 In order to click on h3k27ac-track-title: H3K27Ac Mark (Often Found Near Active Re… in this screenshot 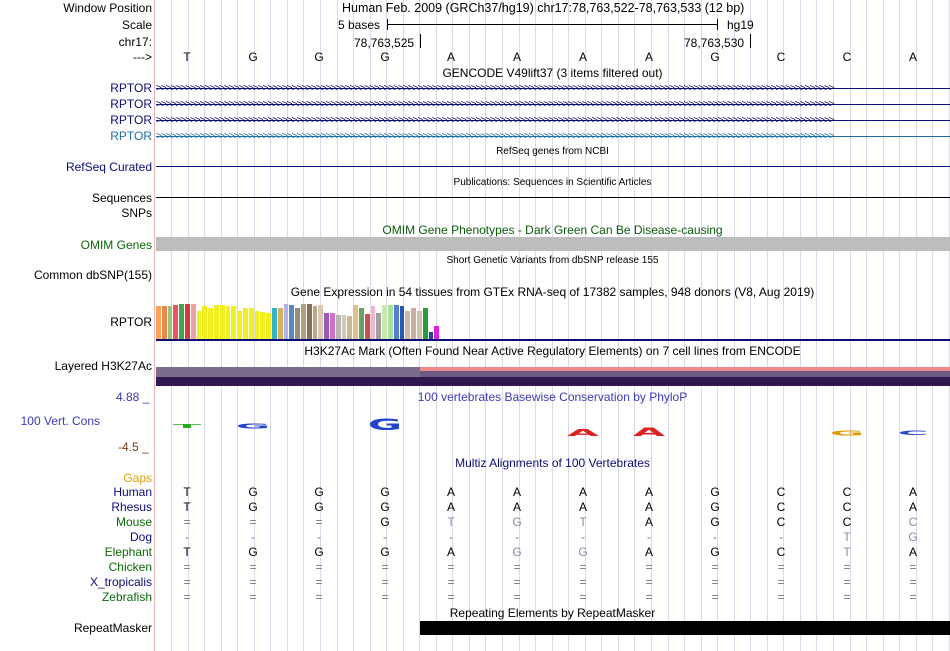, I will do `click(552, 351)`.